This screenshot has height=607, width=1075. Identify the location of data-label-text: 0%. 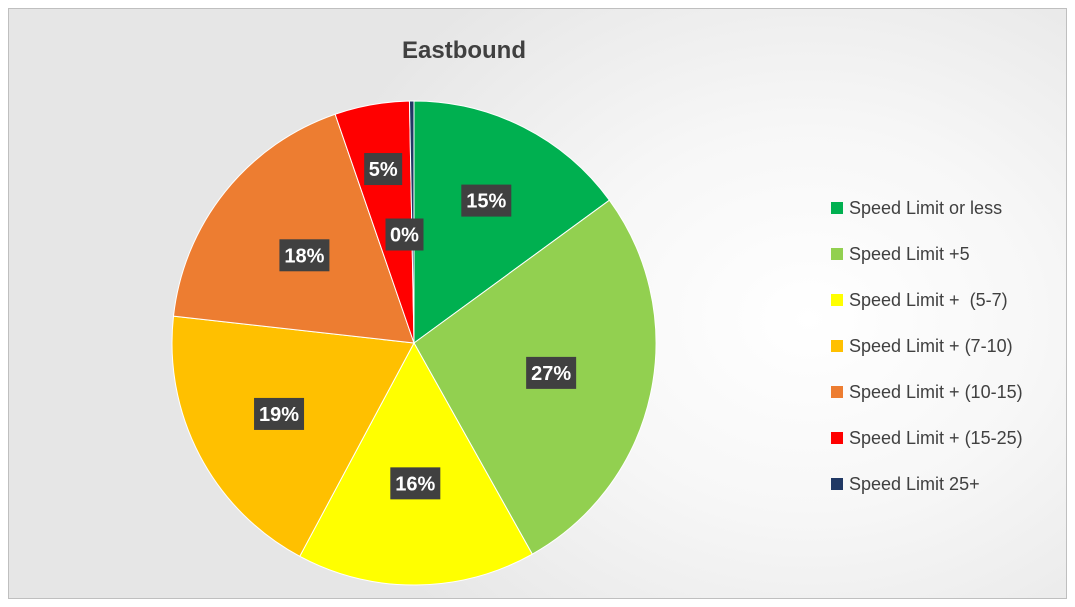
(404, 236).